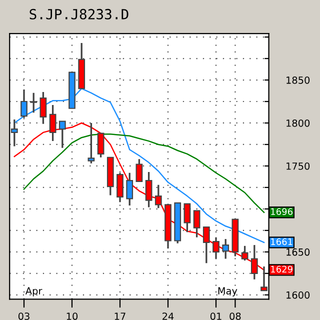 This screenshot has width=320, height=320. What do you see at coordinates (298, 252) in the screenshot?
I see `y-tick-label: 1650` at bounding box center [298, 252].